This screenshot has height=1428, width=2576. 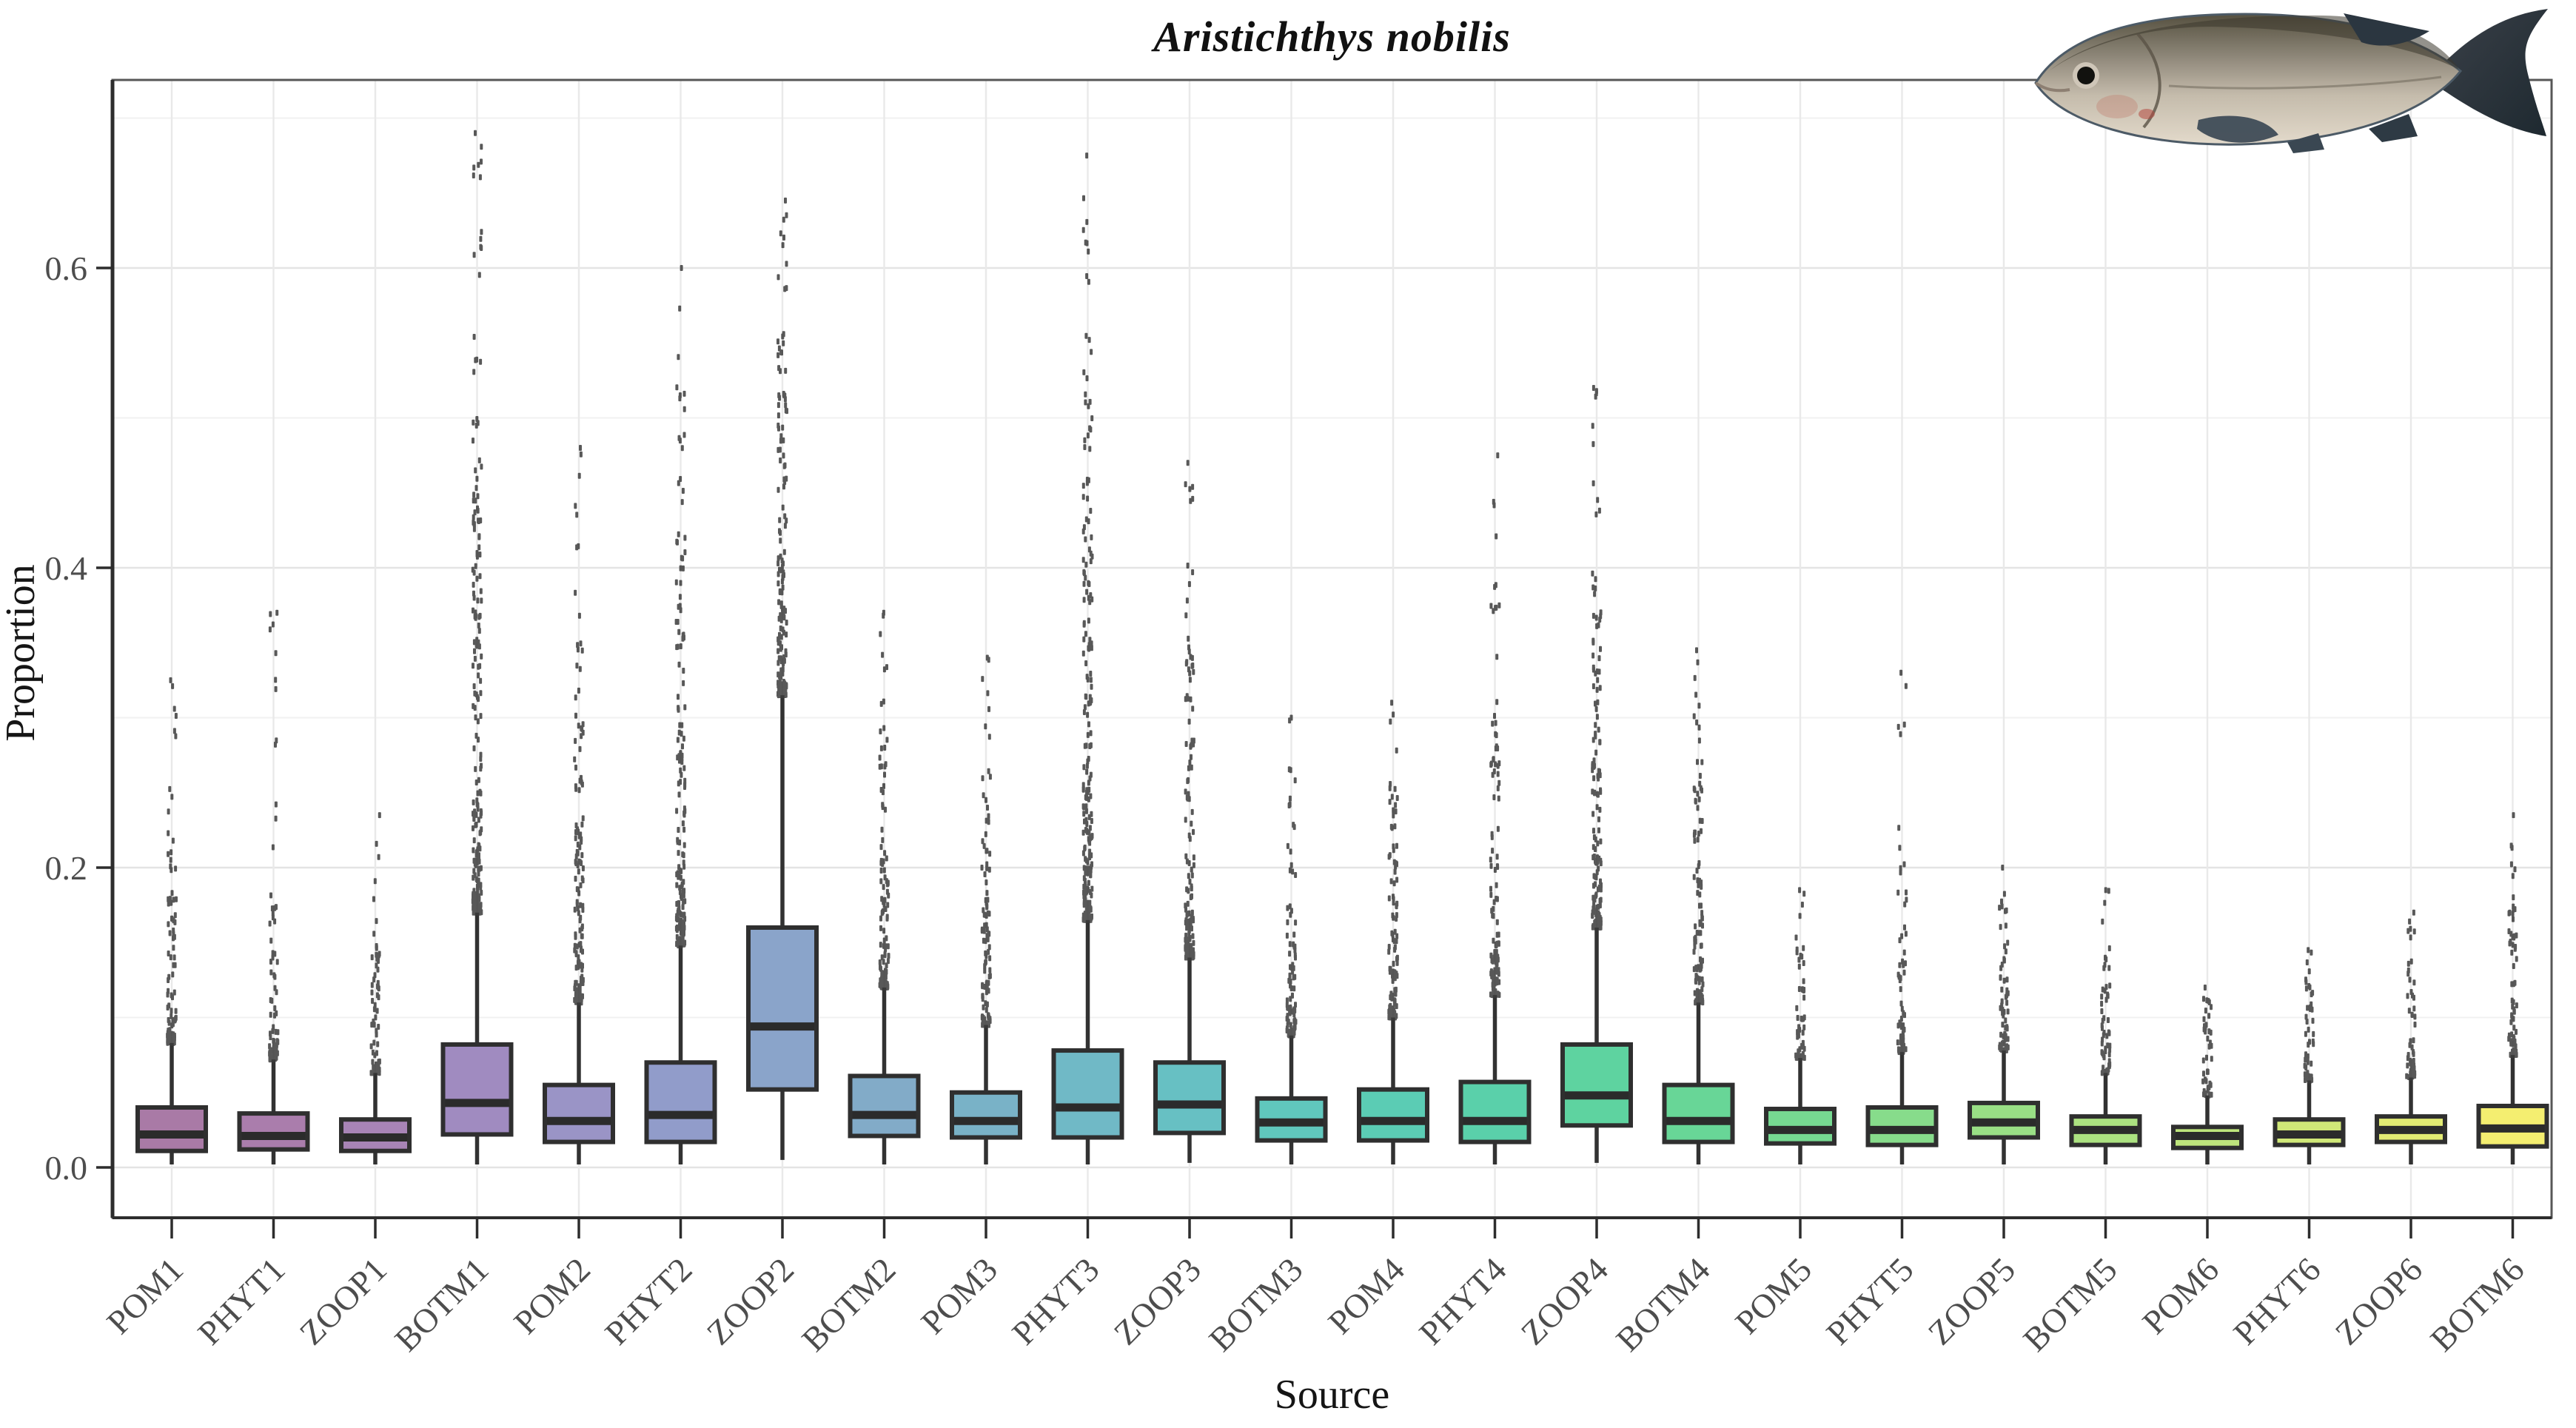 What do you see at coordinates (66, 868) in the screenshot?
I see `y-tick-label: 0.2` at bounding box center [66, 868].